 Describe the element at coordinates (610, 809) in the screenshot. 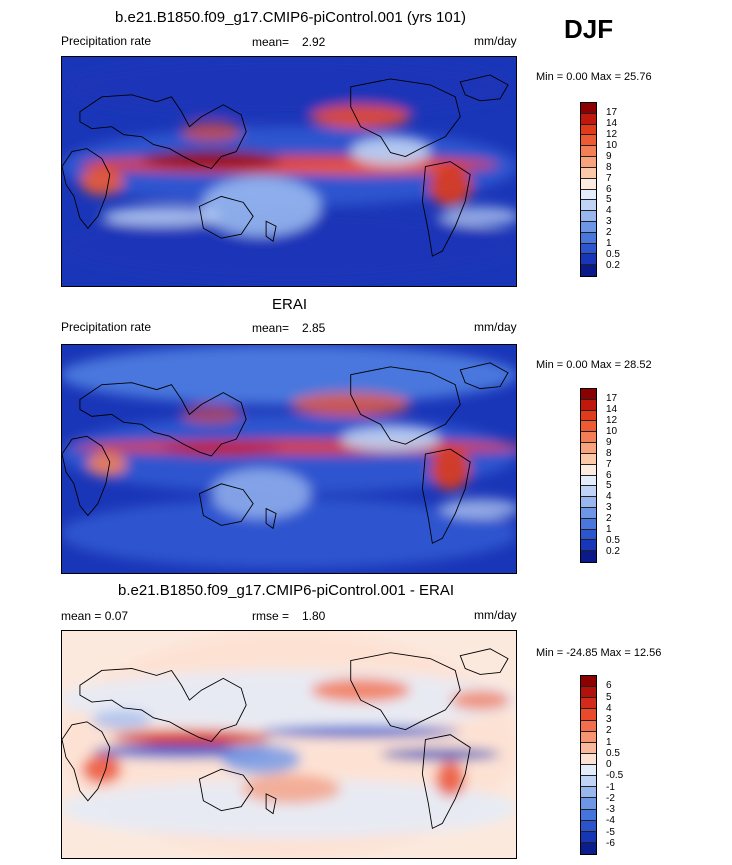

I see `colorbar-tick-label: -3` at that location.